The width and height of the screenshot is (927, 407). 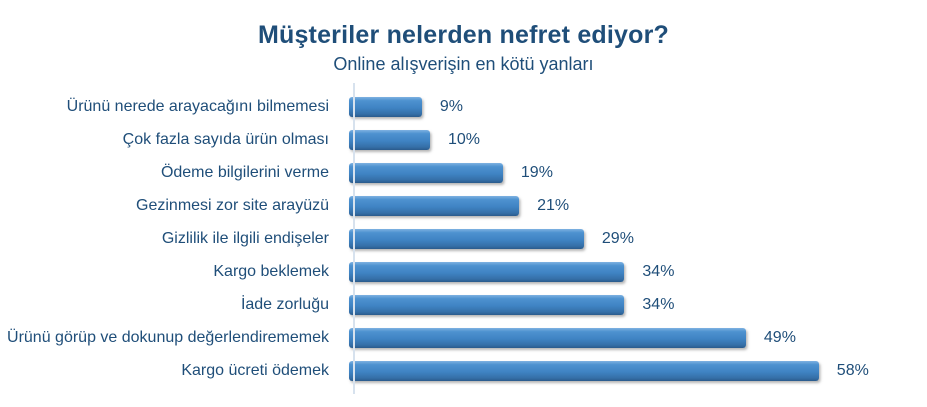 What do you see at coordinates (255, 370) in the screenshot?
I see `category-label: Kargo ücreti ödemek` at bounding box center [255, 370].